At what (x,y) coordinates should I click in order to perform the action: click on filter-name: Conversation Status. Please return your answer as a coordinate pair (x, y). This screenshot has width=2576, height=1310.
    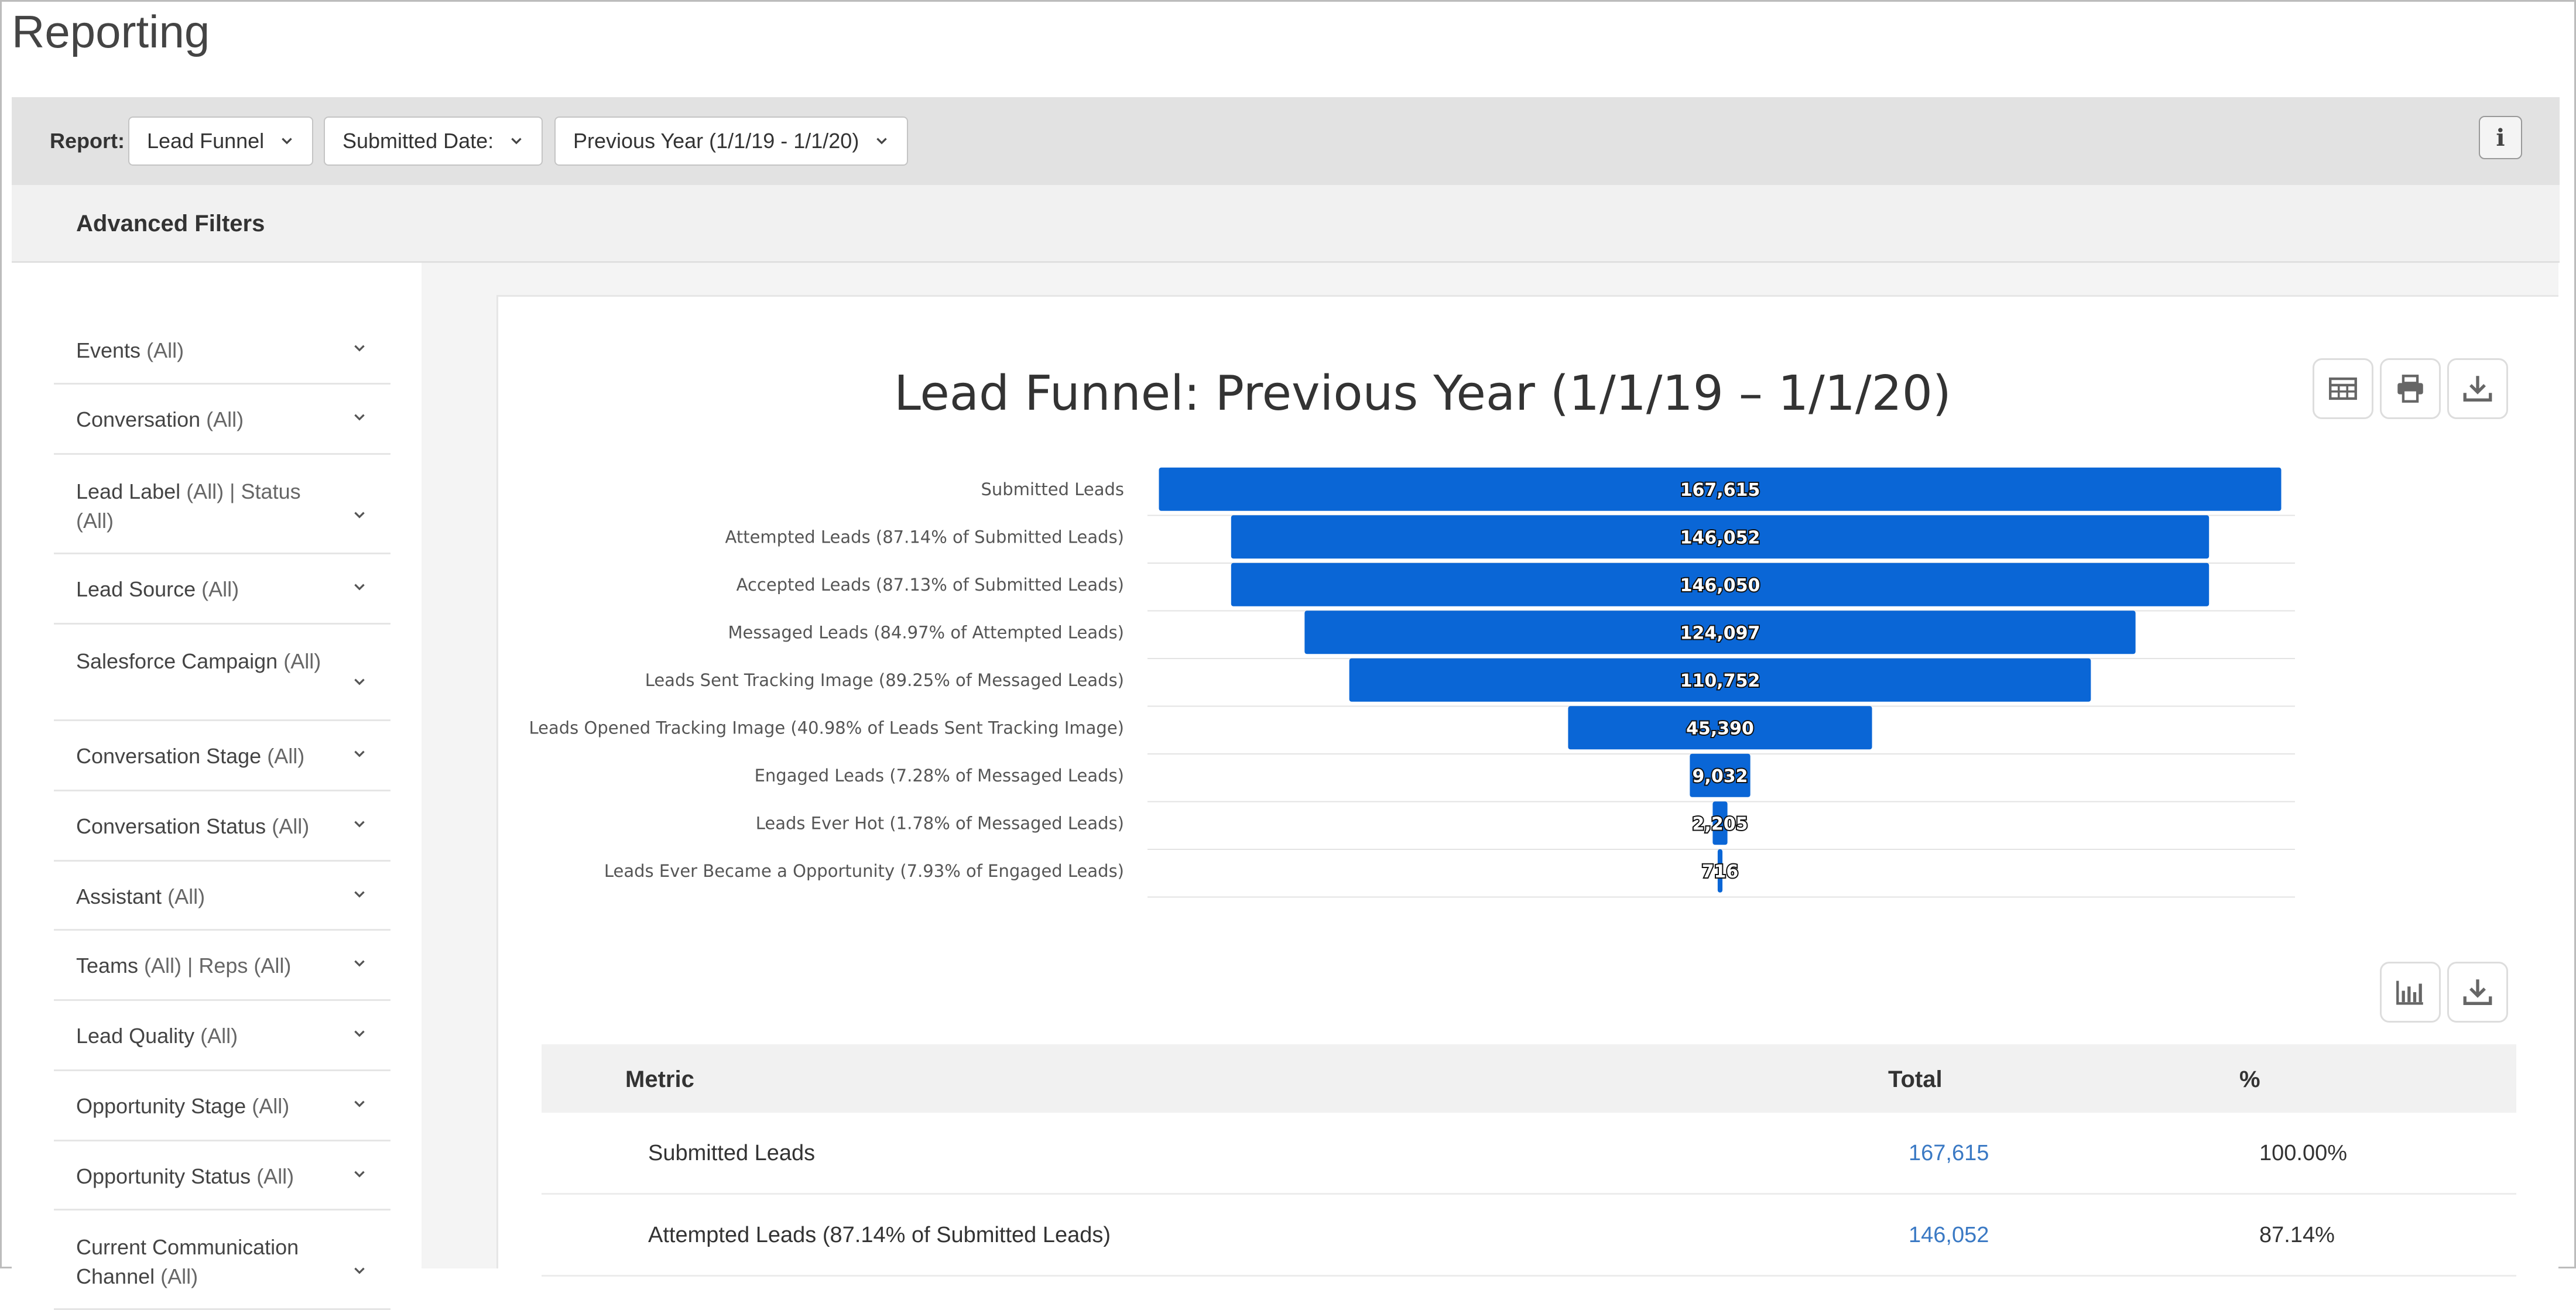
    Looking at the image, I should click on (171, 826).